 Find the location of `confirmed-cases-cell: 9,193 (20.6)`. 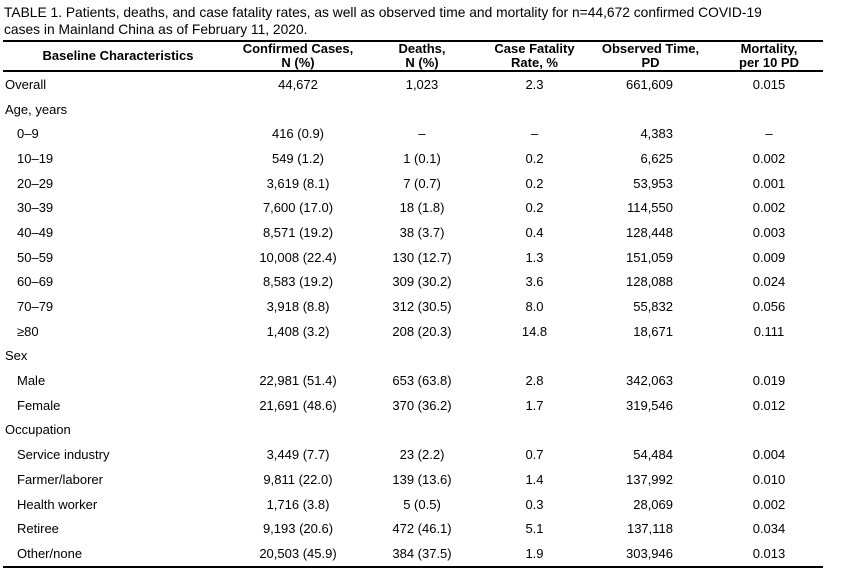

confirmed-cases-cell: 9,193 (20.6) is located at coordinates (298, 529).